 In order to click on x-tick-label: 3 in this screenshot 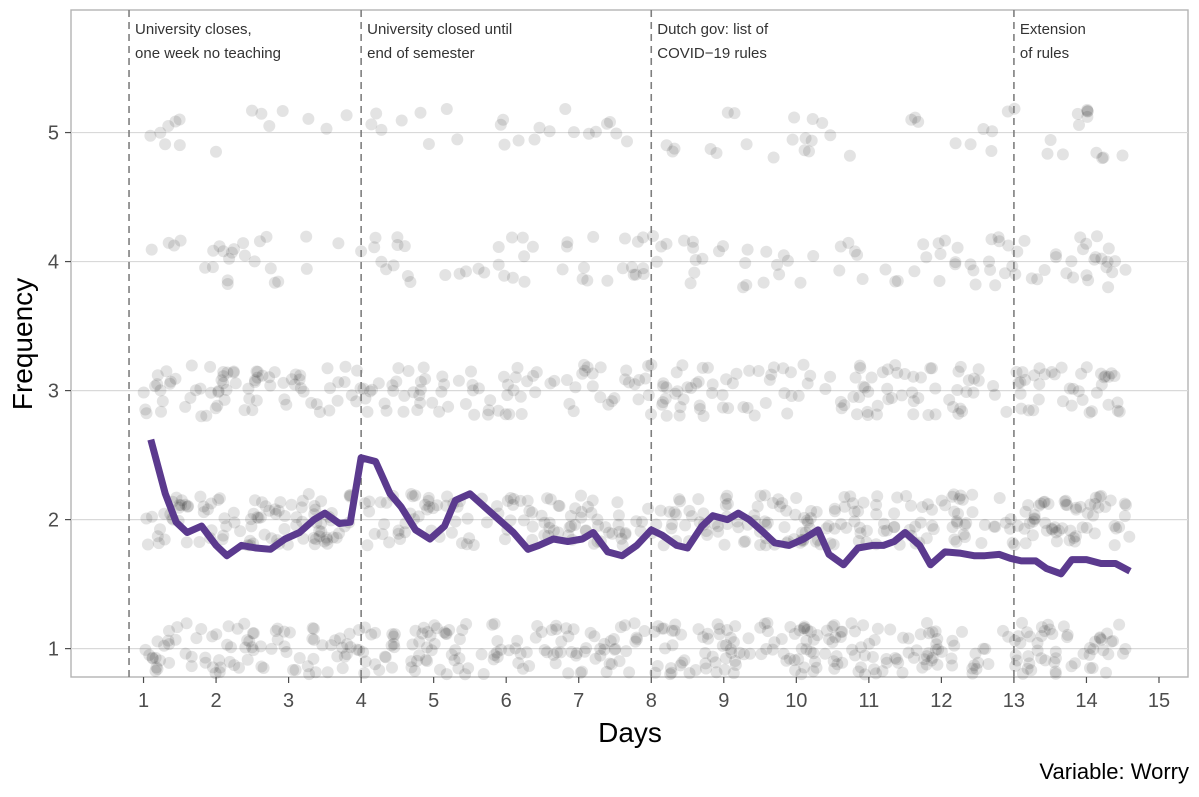, I will do `click(288, 701)`.